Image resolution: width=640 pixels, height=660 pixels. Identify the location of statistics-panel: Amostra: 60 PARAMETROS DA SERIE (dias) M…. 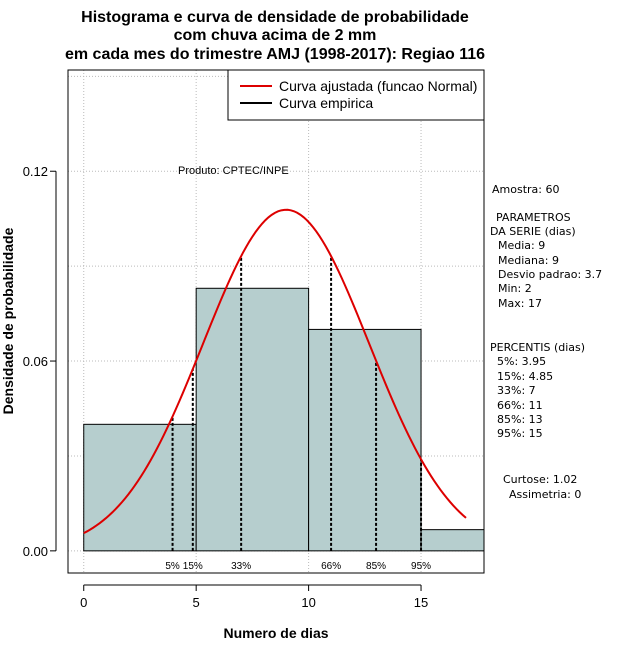
(546, 342).